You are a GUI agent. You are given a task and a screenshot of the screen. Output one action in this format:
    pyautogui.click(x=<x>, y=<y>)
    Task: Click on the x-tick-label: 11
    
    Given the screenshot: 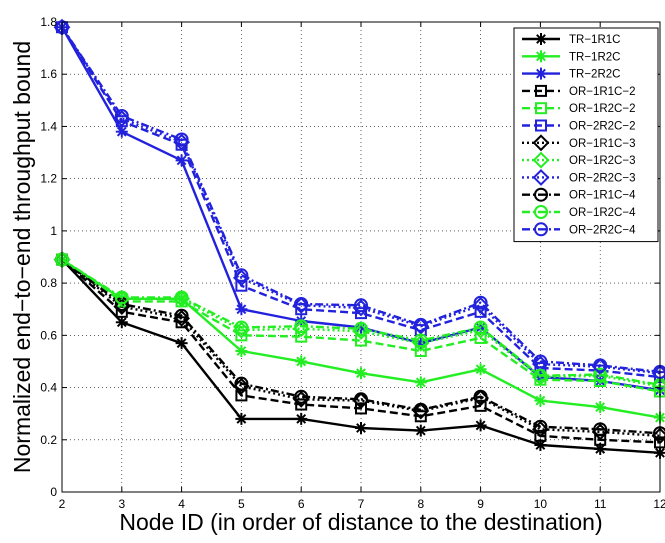 What is the action you would take?
    pyautogui.click(x=600, y=504)
    